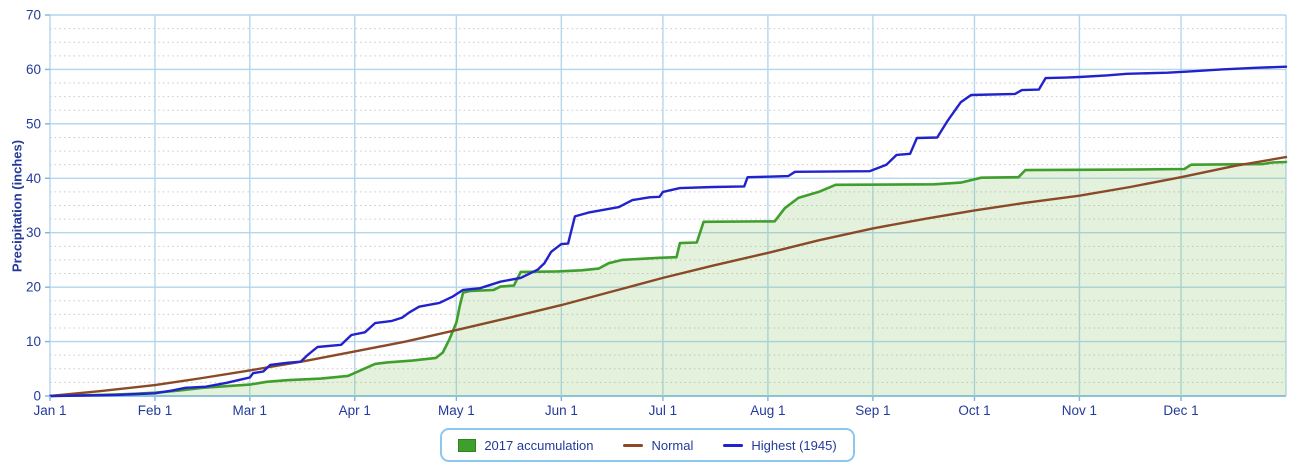 The image size is (1295, 463). Describe the element at coordinates (672, 445) in the screenshot. I see `legend-label-normal: Normal` at that location.